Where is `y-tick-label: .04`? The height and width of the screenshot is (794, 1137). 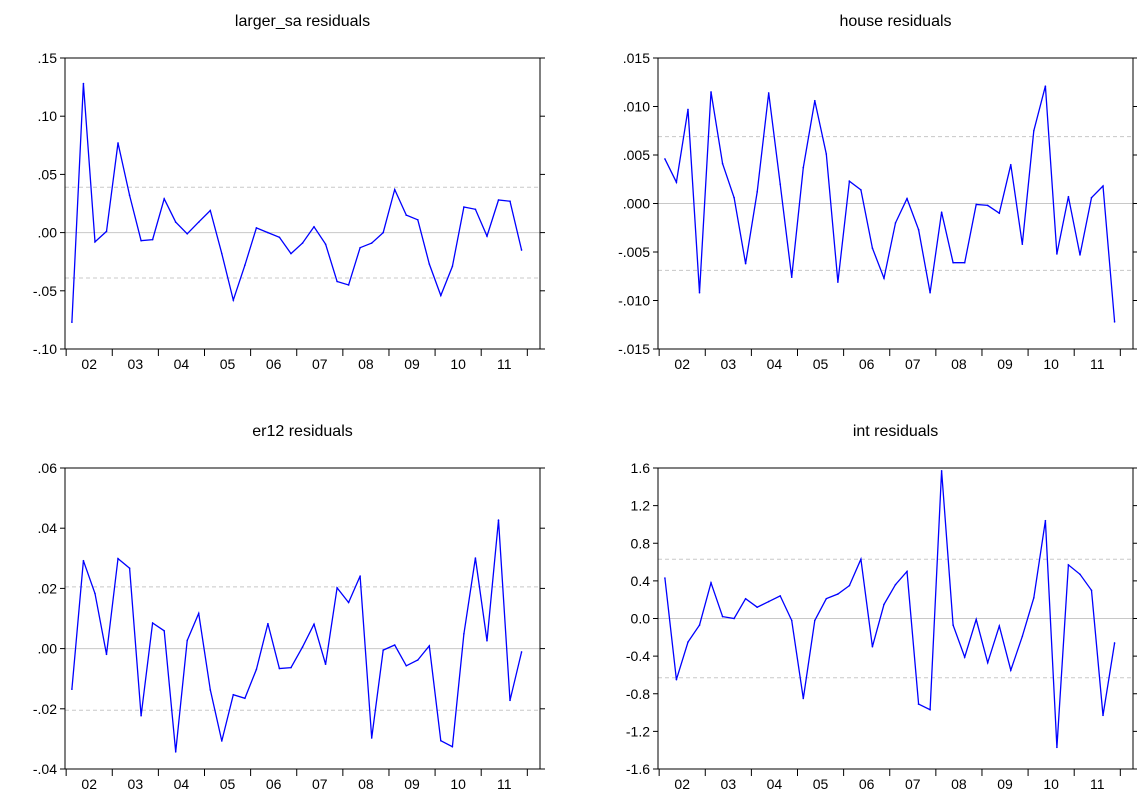
y-tick-label: .04 is located at coordinates (48, 528).